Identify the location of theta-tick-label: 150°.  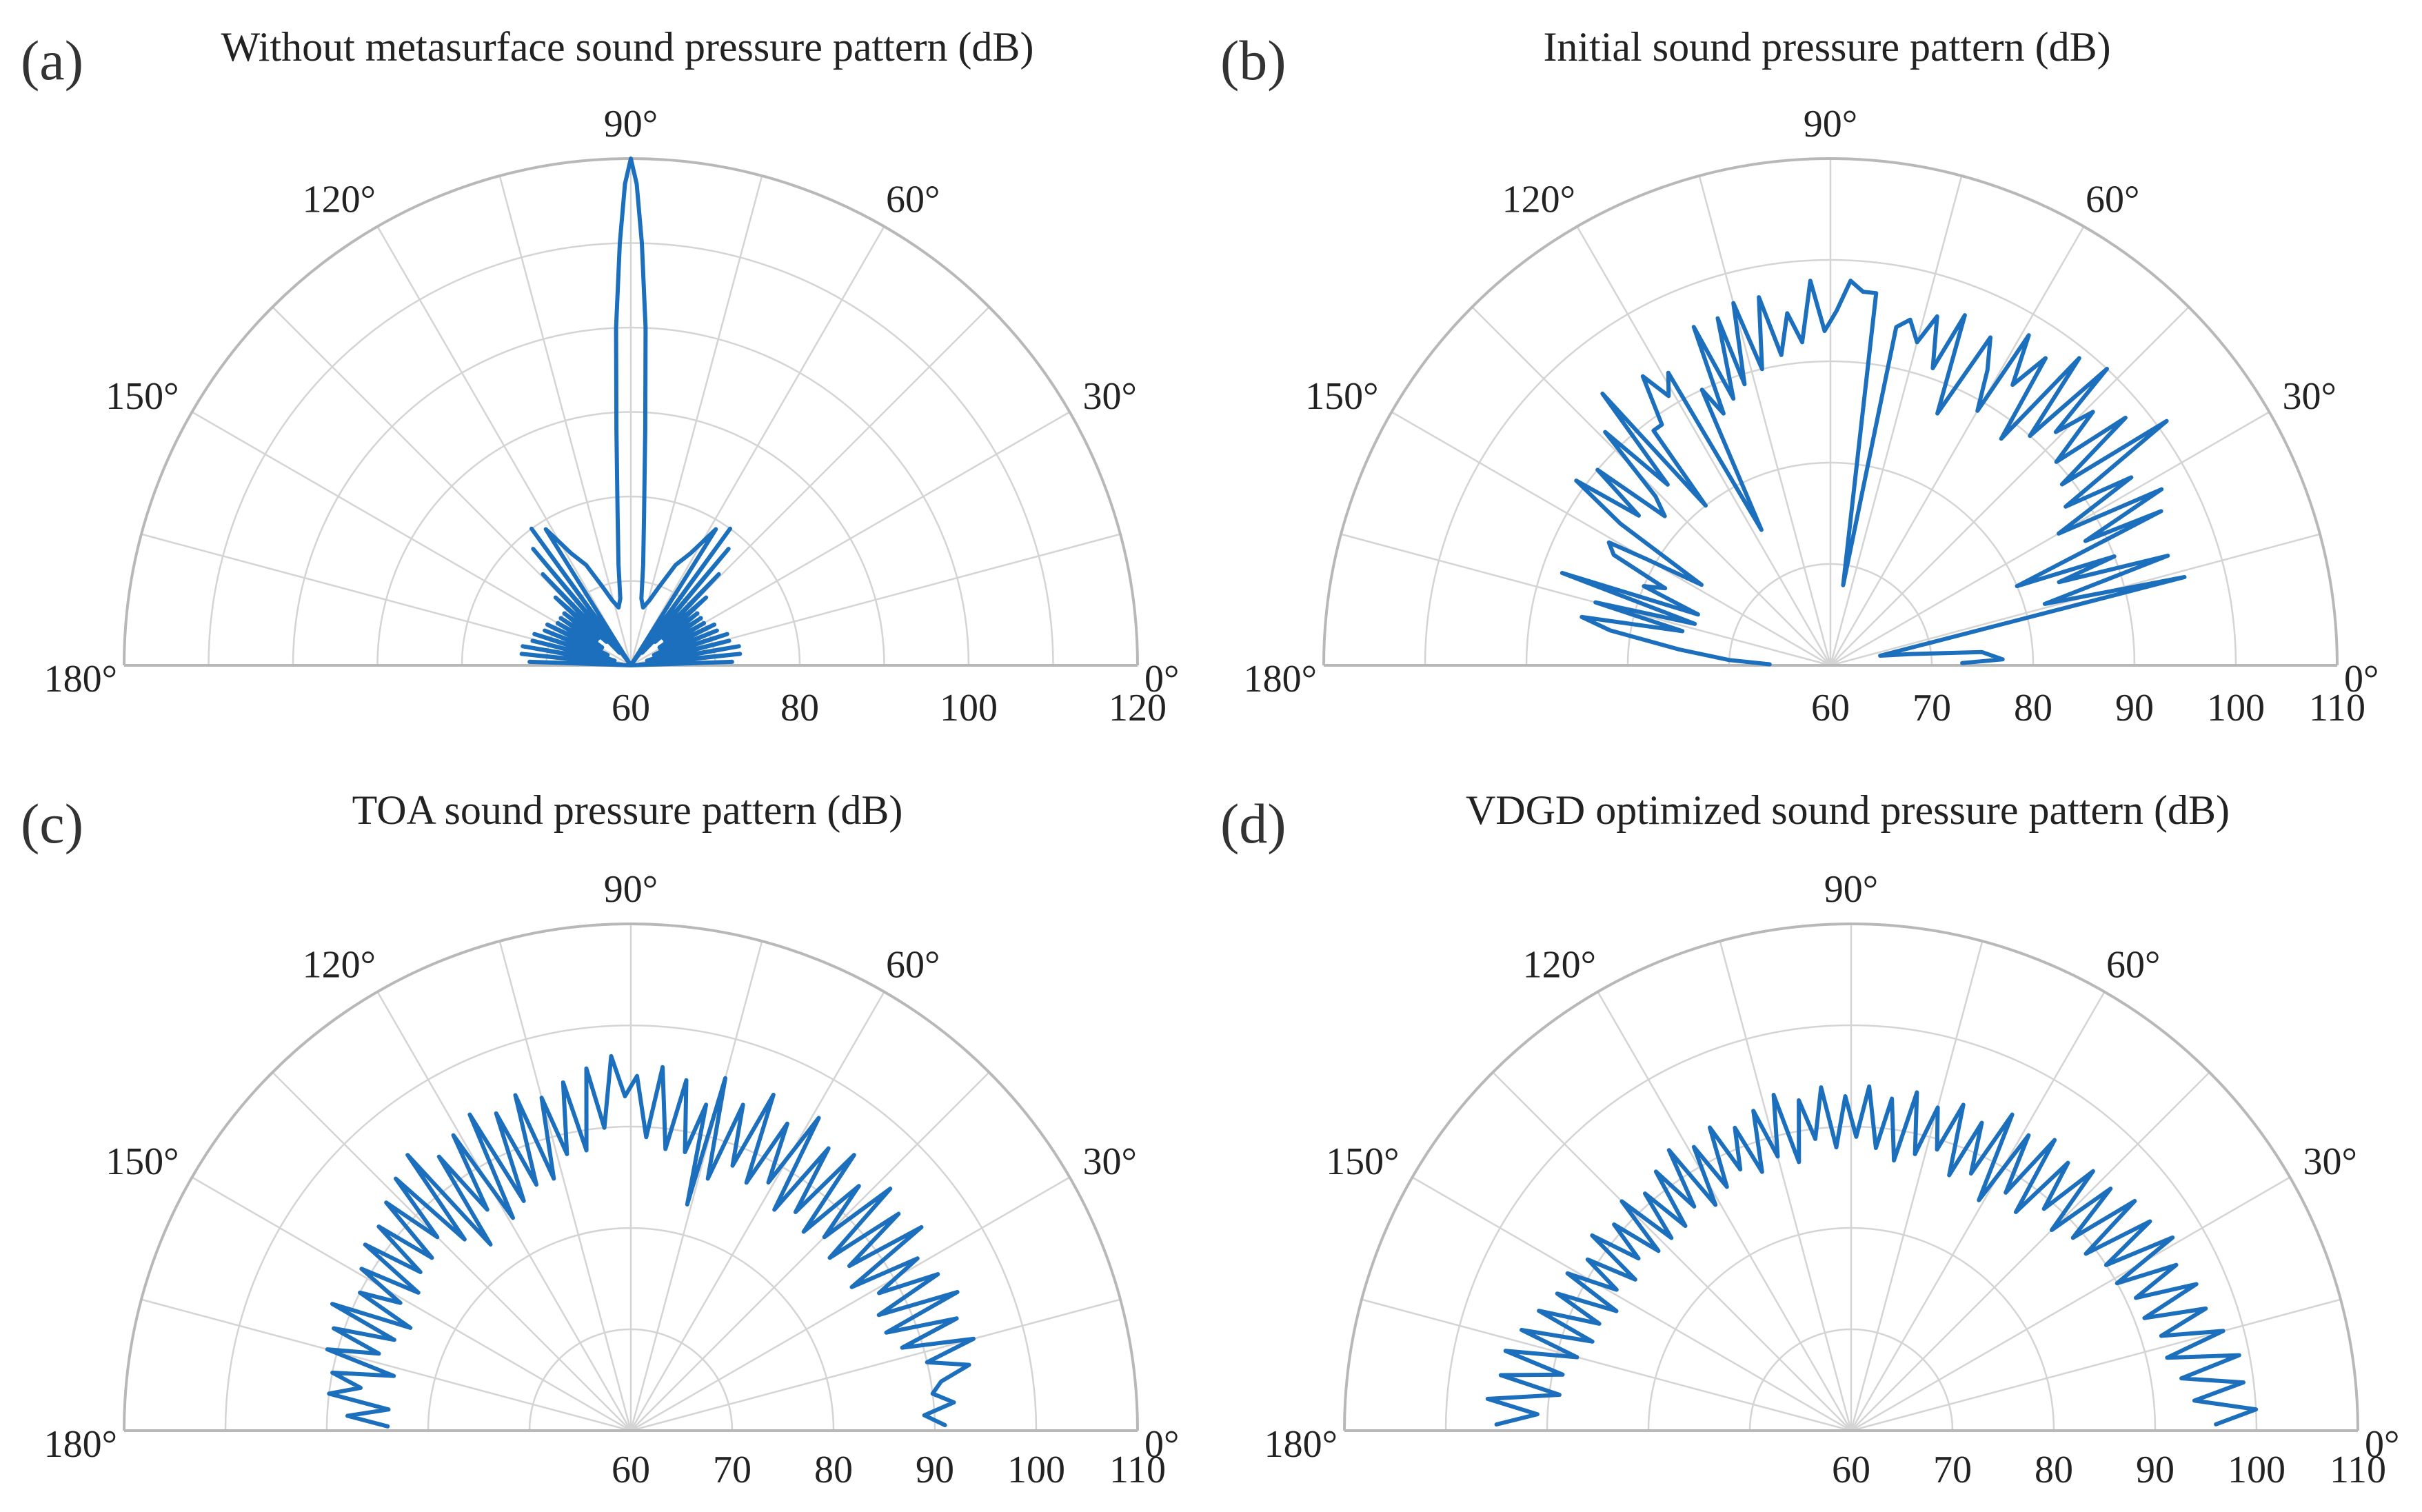
(1362, 1161).